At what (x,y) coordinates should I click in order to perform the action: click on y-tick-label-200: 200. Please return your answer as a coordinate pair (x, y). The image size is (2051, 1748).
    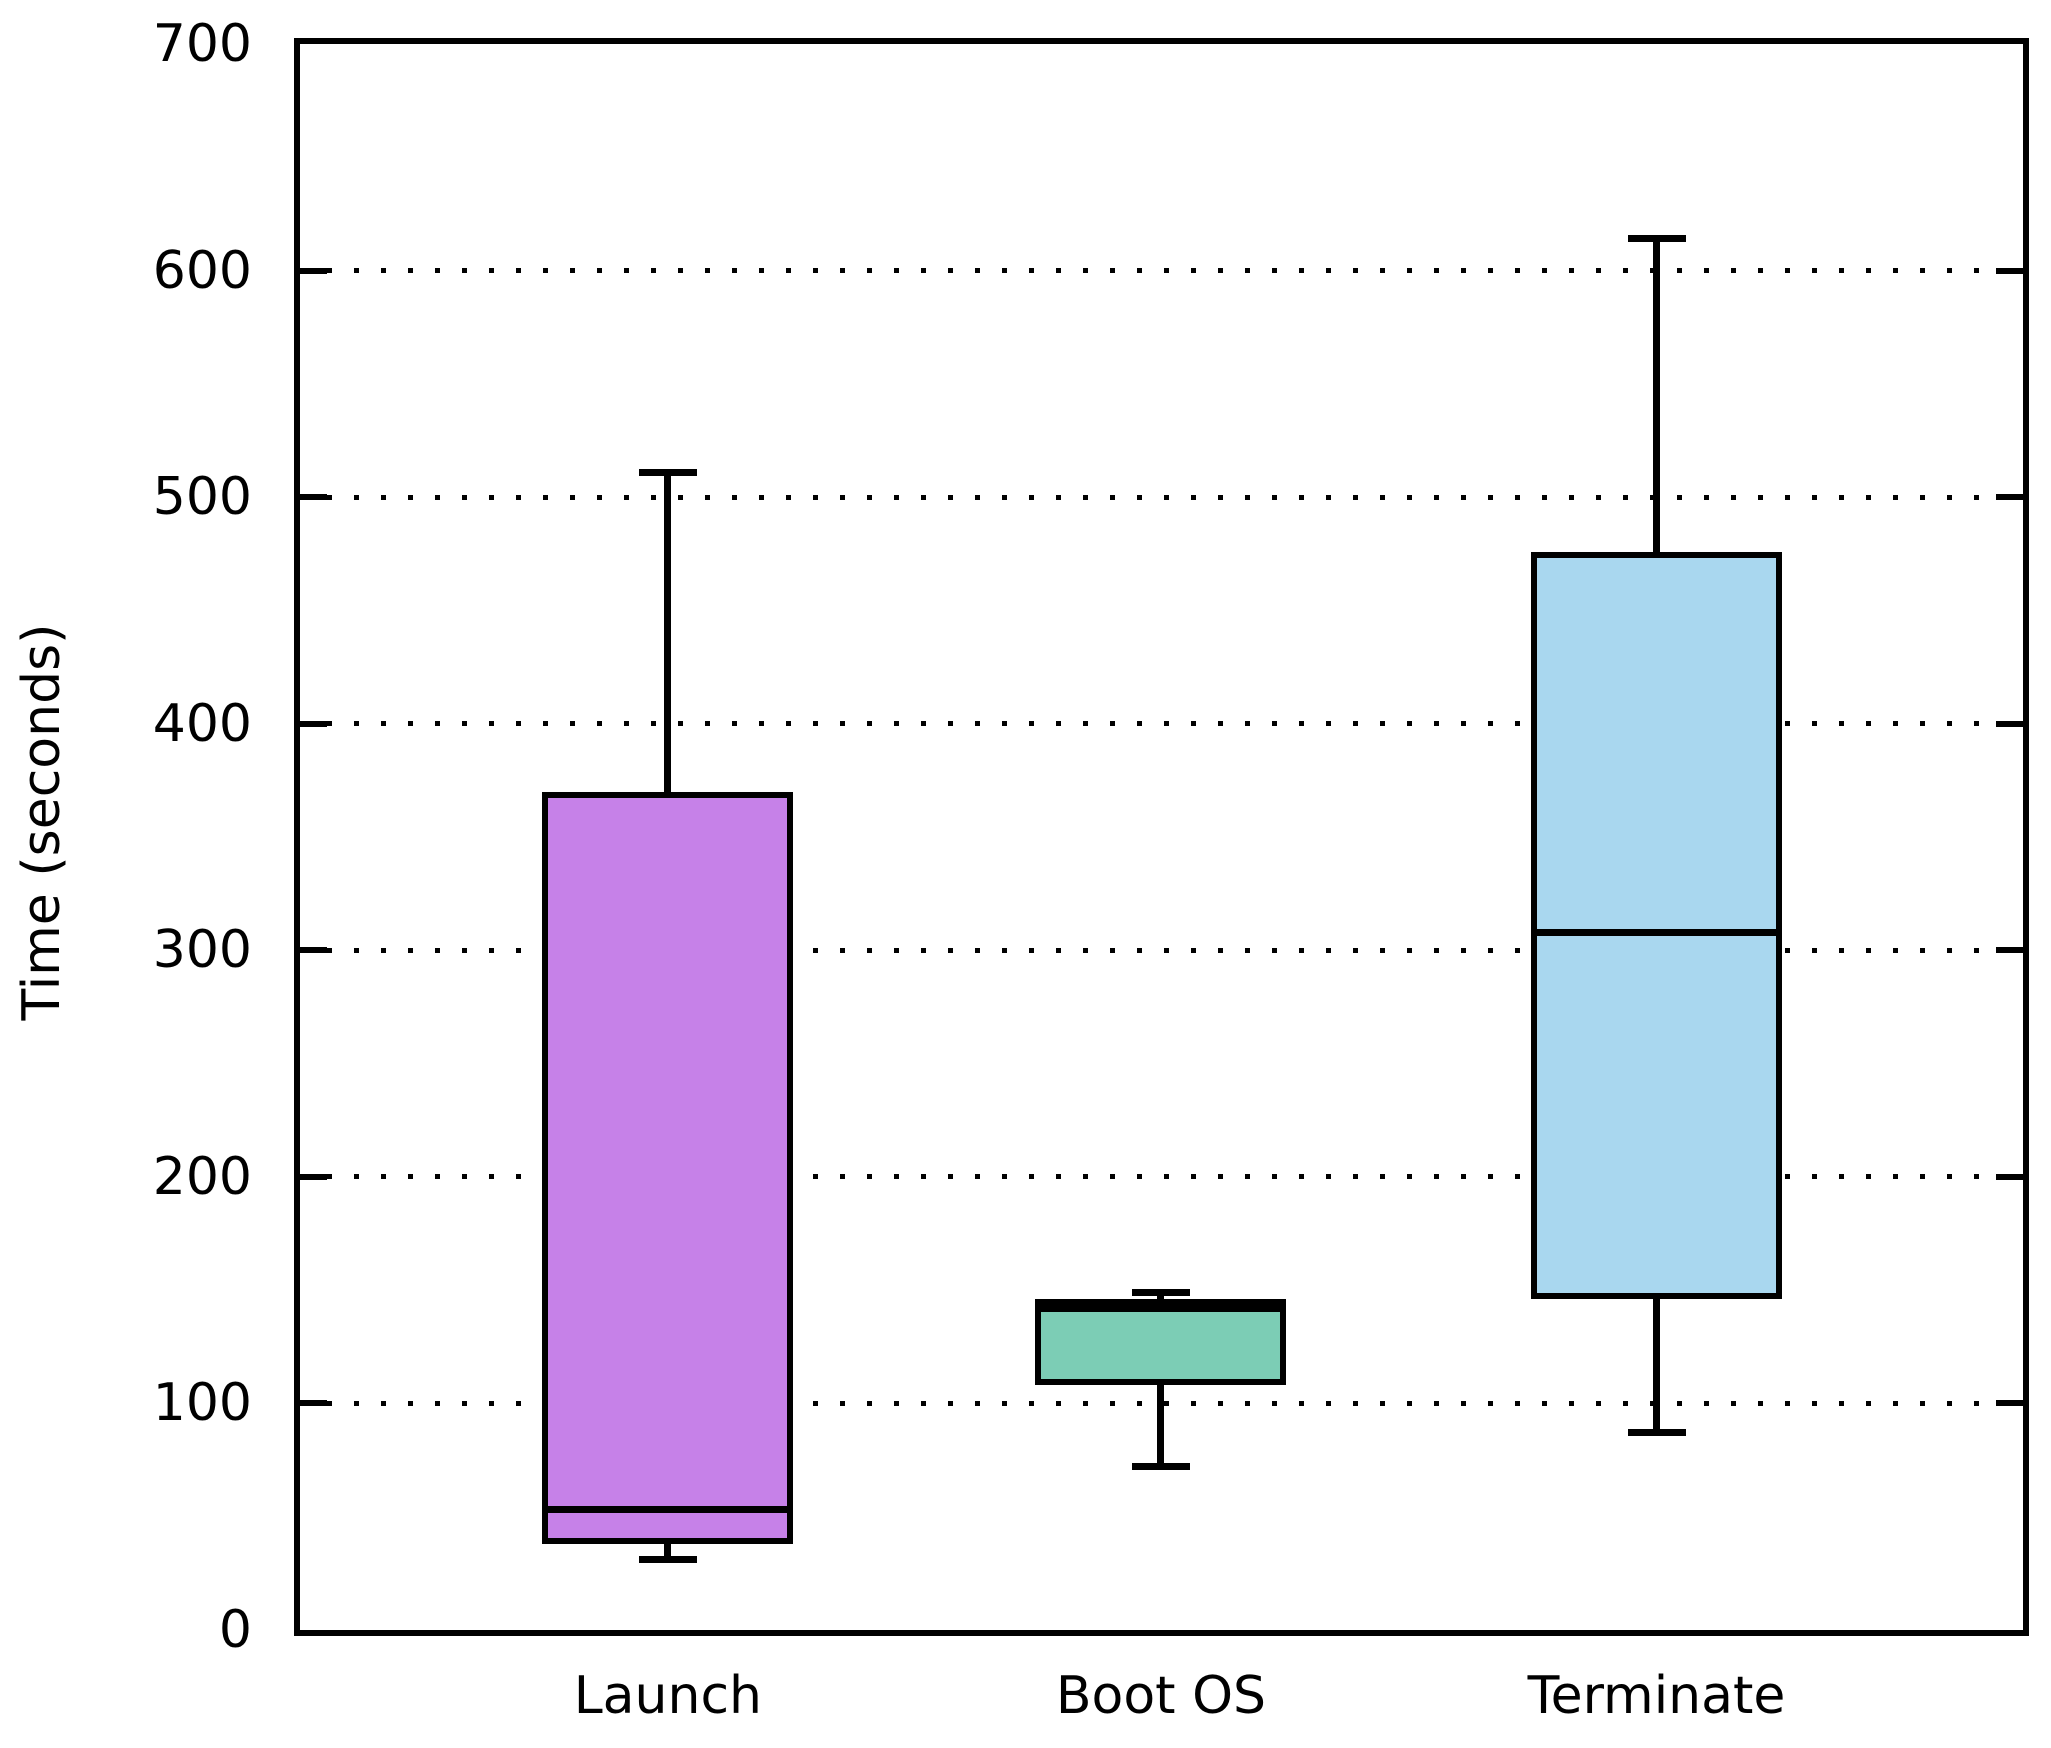
    Looking at the image, I should click on (202, 1176).